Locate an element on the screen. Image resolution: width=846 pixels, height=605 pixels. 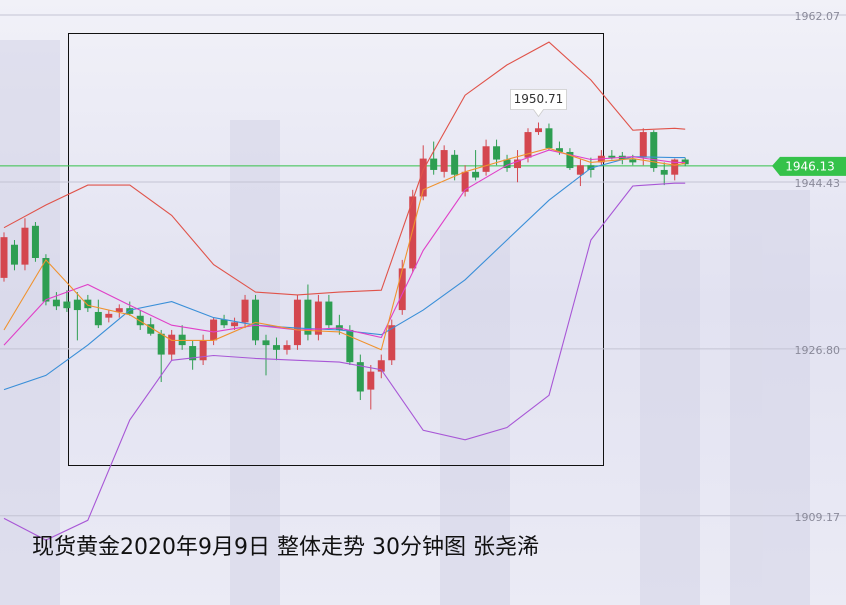
y-tick-label: 1909.17 is located at coordinates (818, 517).